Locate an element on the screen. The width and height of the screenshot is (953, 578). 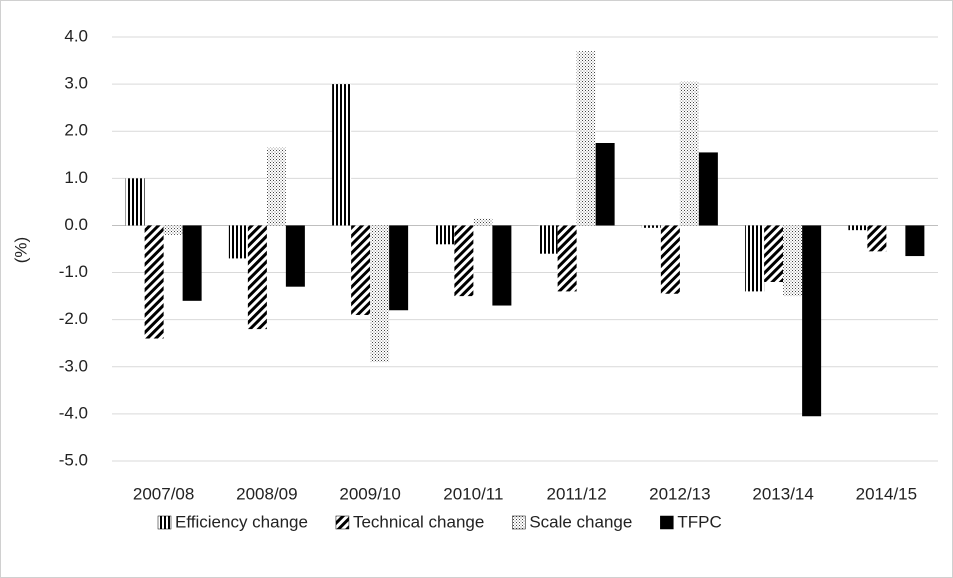
y-tick-label: -2.0 is located at coordinates (73, 318).